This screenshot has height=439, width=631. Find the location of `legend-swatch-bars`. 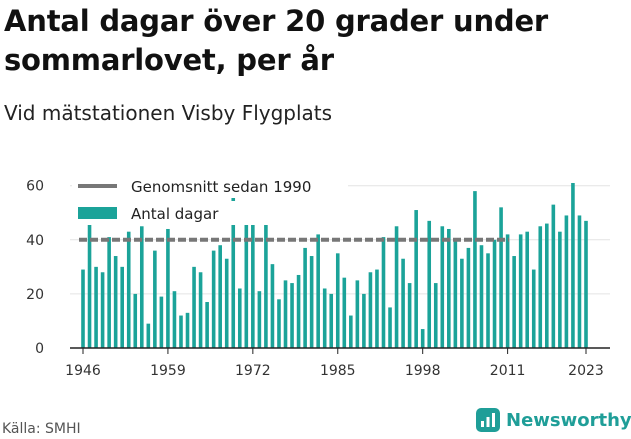

legend-swatch-bars is located at coordinates (97, 213).